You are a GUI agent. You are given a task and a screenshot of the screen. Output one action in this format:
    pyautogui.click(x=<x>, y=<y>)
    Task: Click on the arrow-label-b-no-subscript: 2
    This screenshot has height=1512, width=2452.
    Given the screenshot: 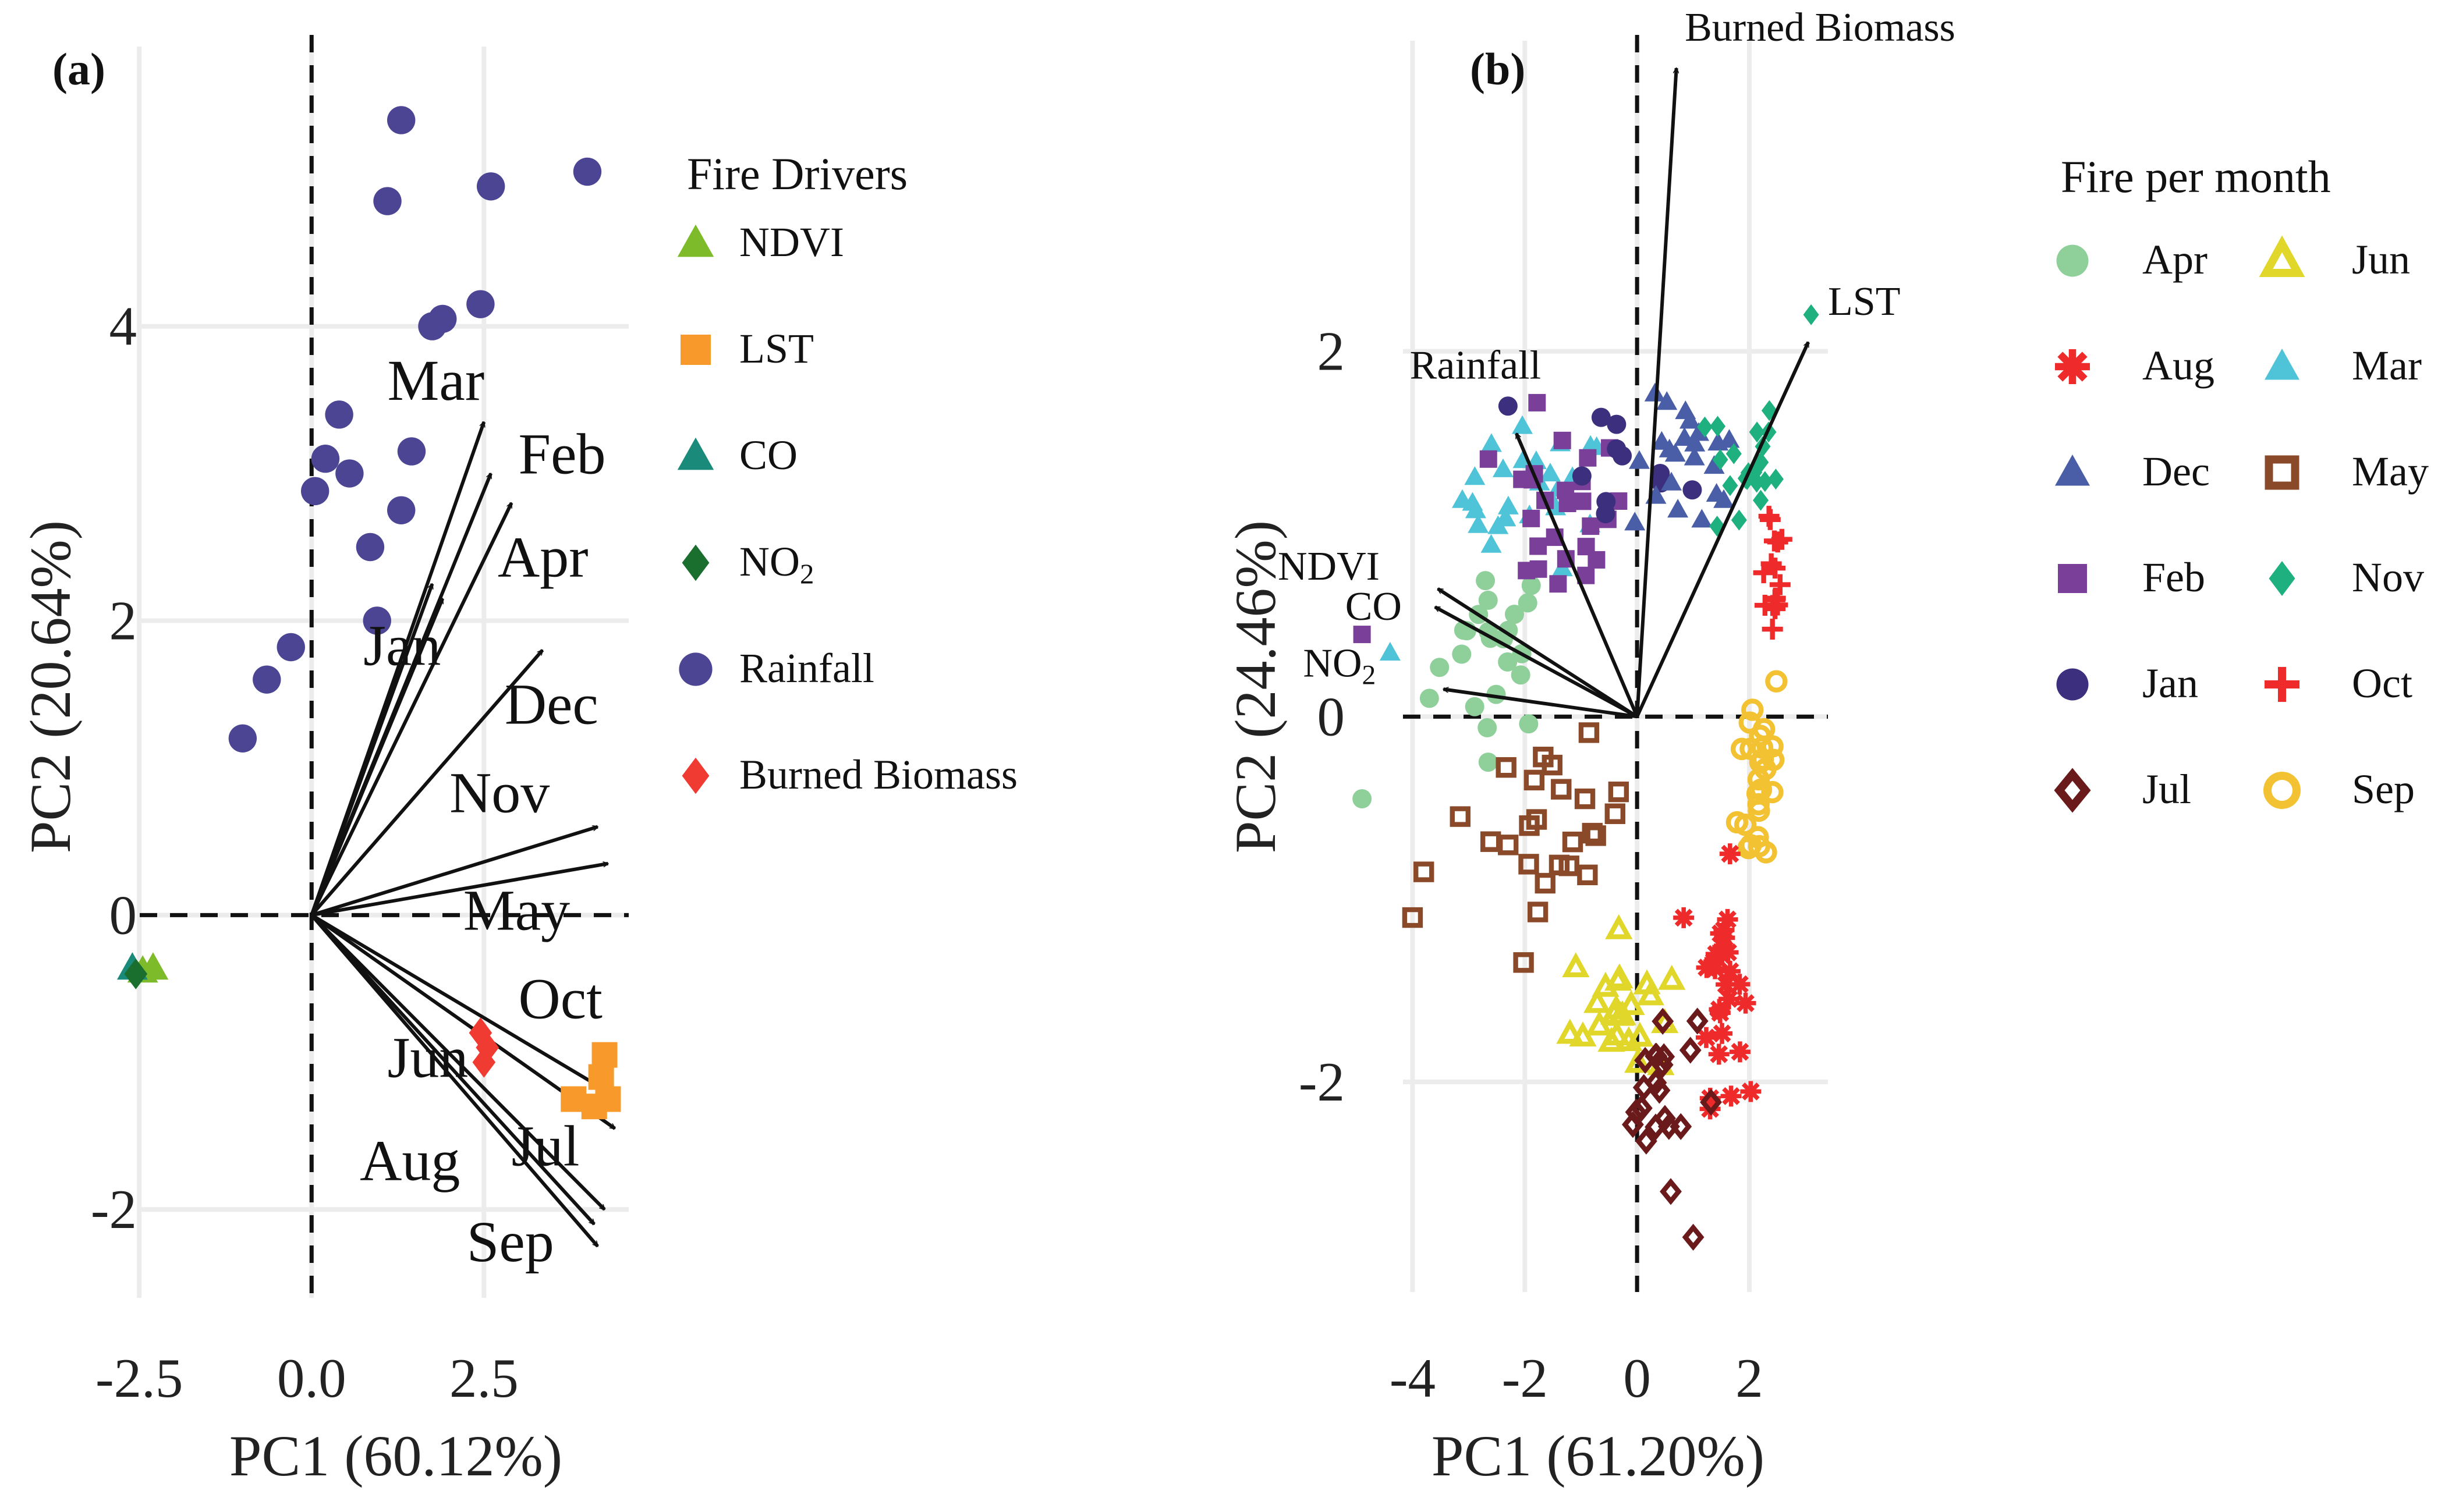 What is the action you would take?
    pyautogui.click(x=1369, y=676)
    